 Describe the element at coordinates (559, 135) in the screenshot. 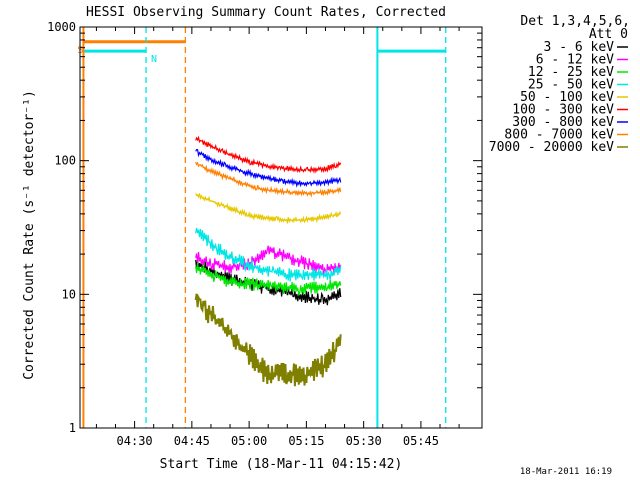

I see `legend-entry-label: 800 - 7000 keV` at that location.